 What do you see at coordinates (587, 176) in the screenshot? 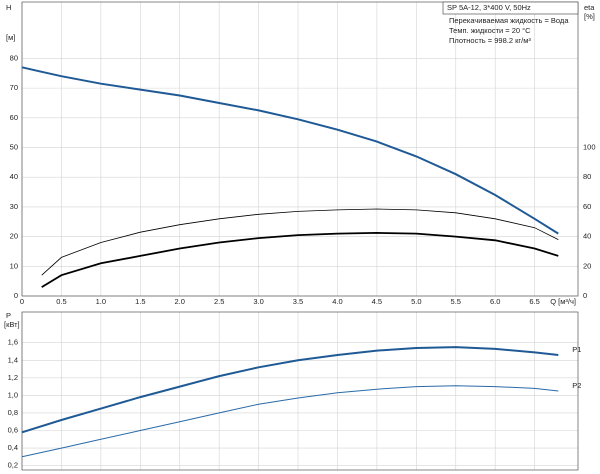
I see `y2-tick-label: 80` at bounding box center [587, 176].